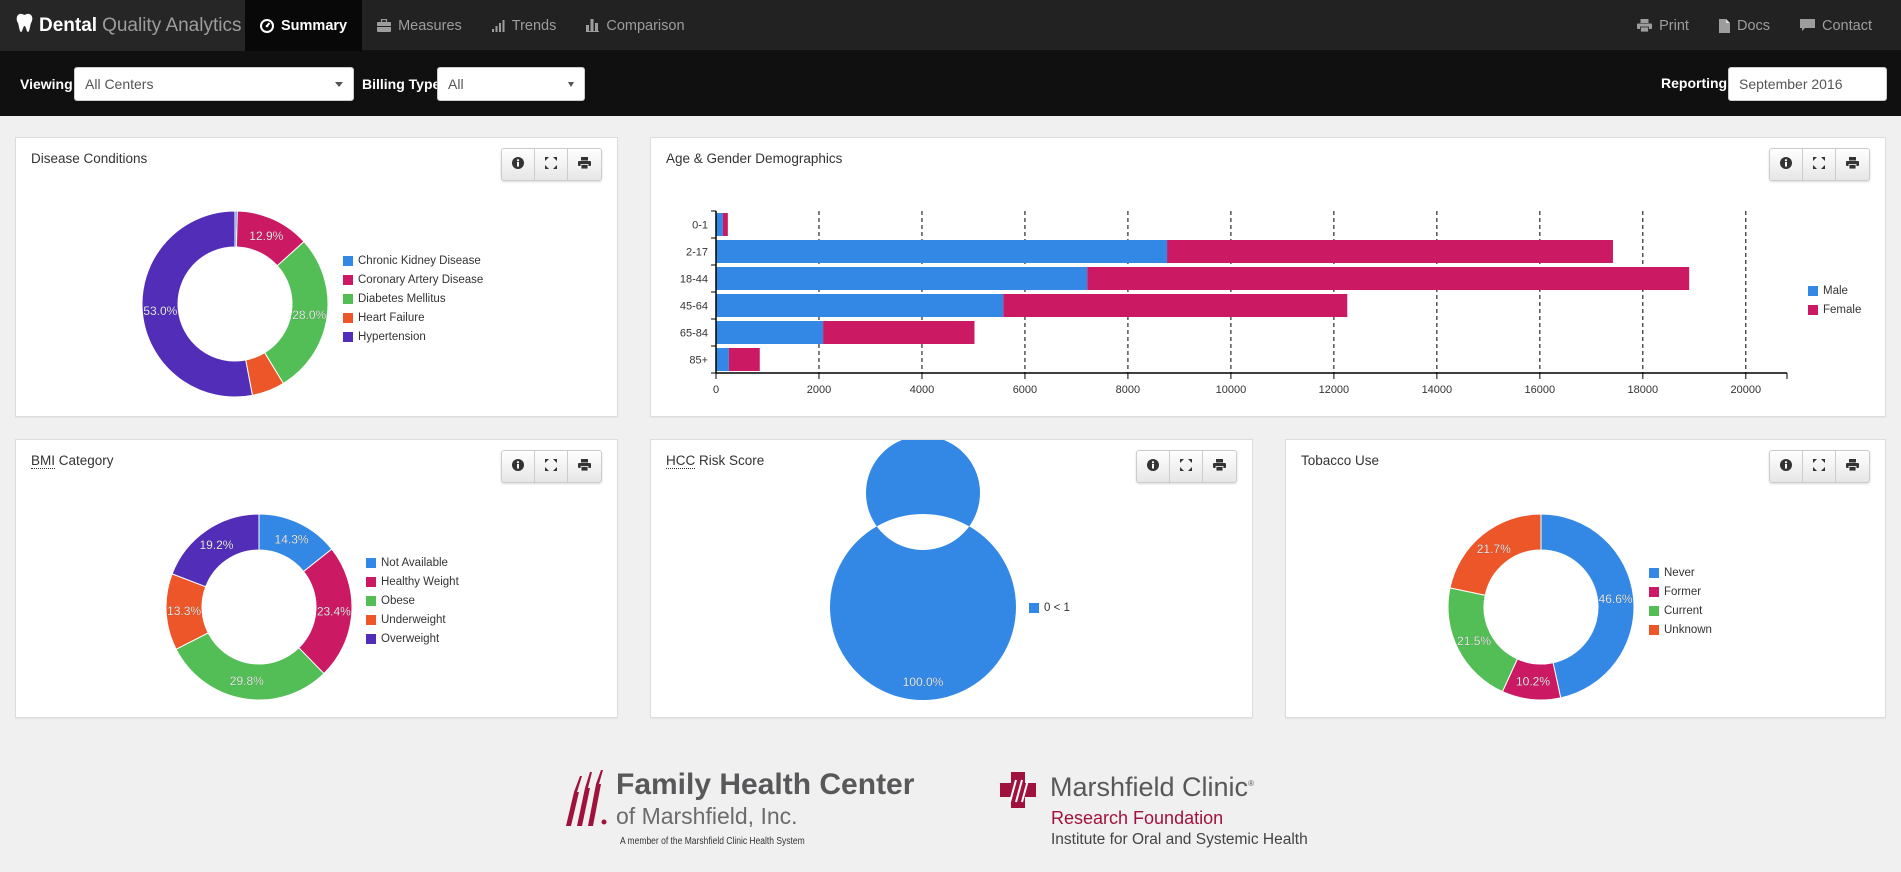  I want to click on x-tick-label: 20000, so click(1746, 390).